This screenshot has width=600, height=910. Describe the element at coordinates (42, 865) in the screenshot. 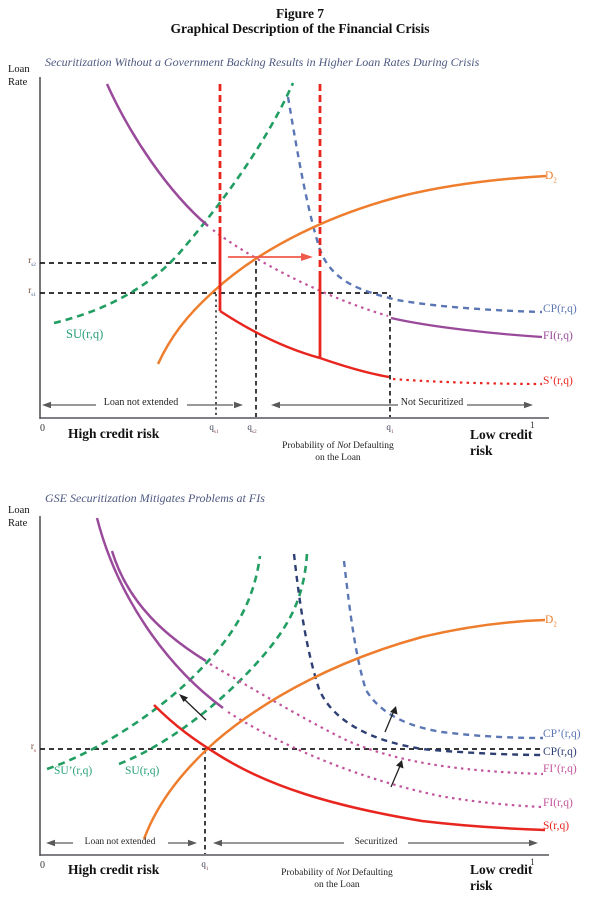

I see `bottom-tick-zero: 0` at that location.